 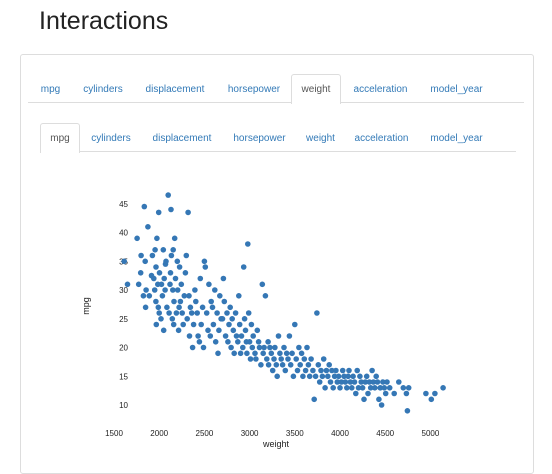 What do you see at coordinates (316, 89) in the screenshot?
I see `outer-tab-weight: weight` at bounding box center [316, 89].